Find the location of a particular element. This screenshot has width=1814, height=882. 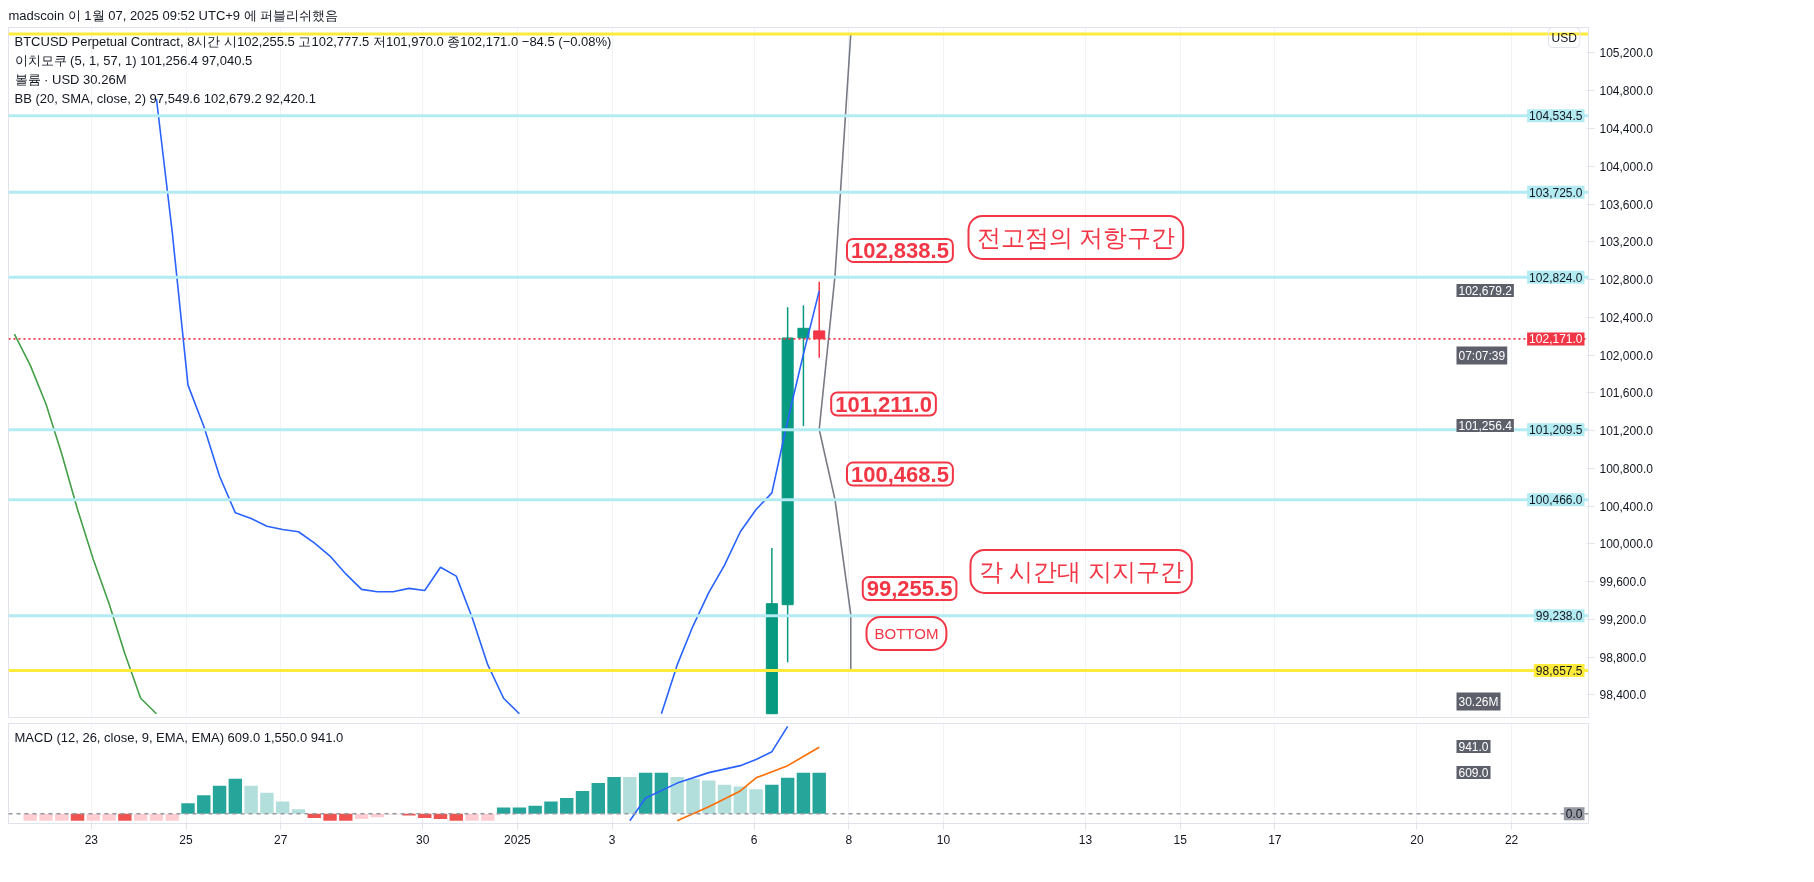

y-tick-label: 101,600.0 is located at coordinates (1626, 393).